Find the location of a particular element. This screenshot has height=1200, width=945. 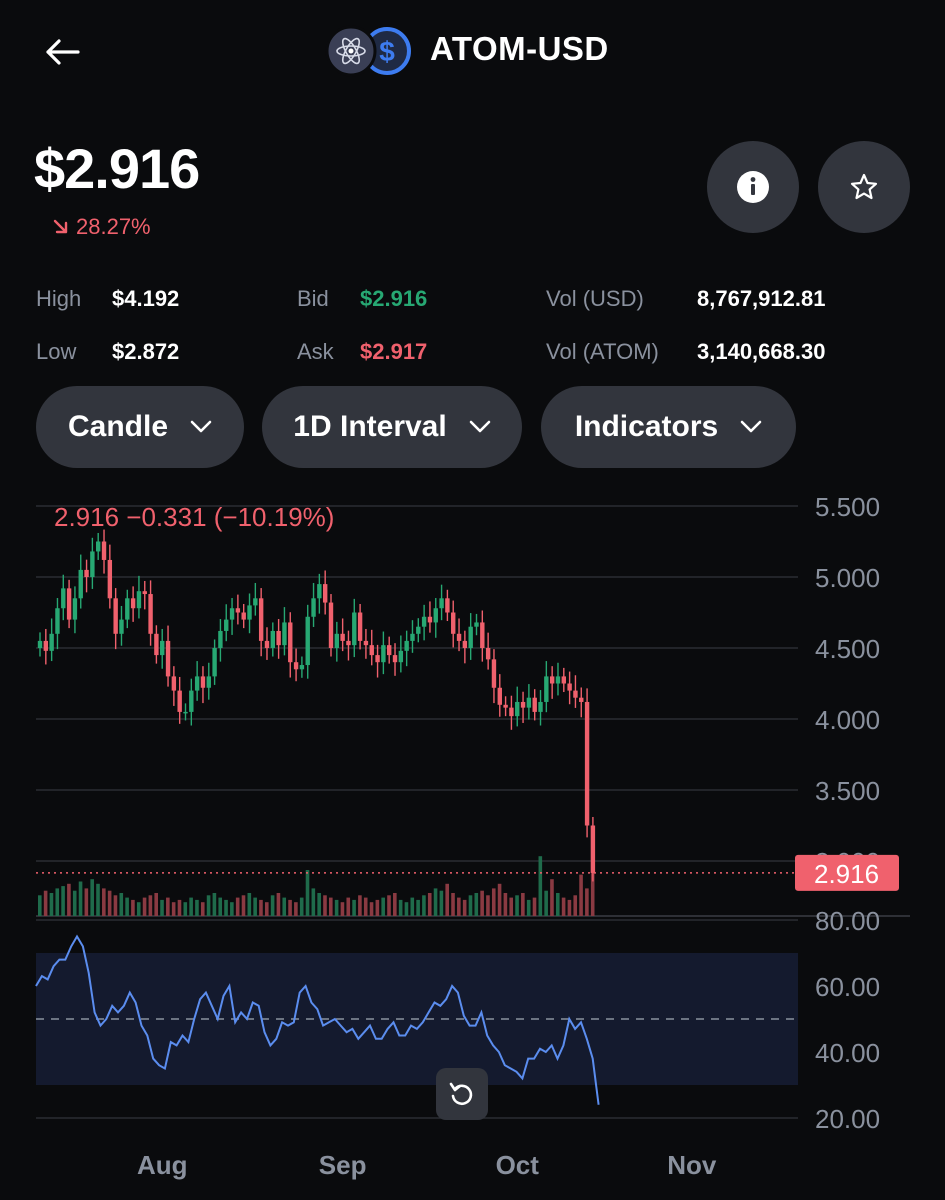

rsi-line is located at coordinates (317, 1019).